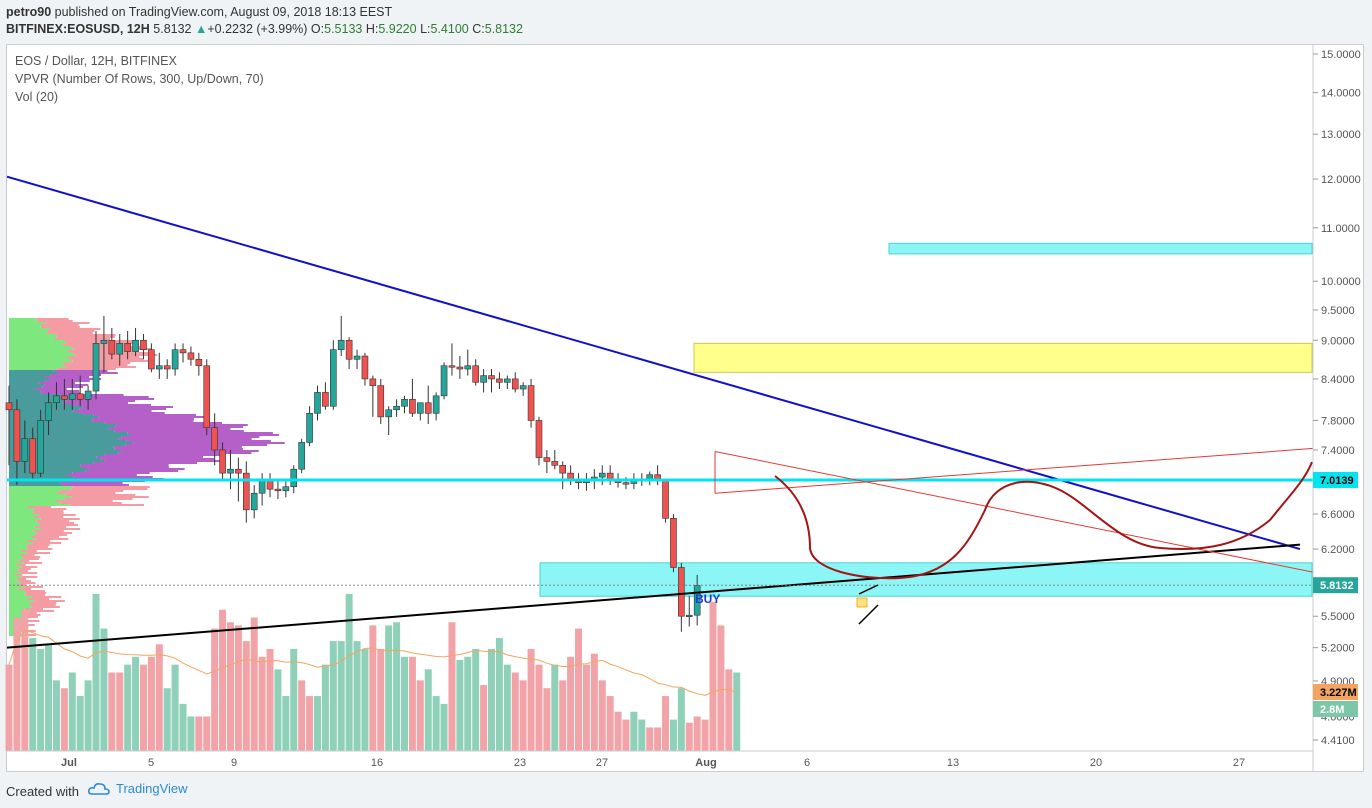  What do you see at coordinates (1338, 741) in the screenshot?
I see `price-tick-label: 4.4100` at bounding box center [1338, 741].